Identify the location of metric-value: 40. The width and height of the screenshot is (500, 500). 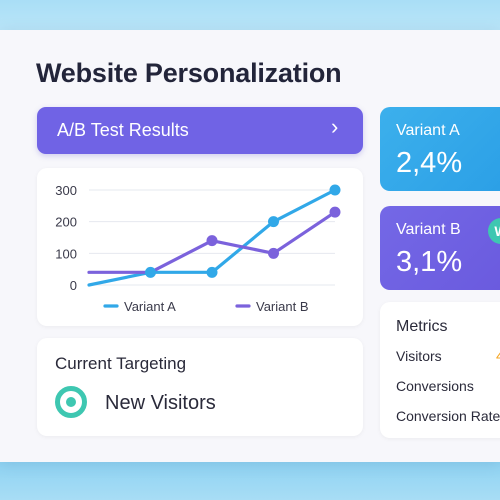
(498, 356).